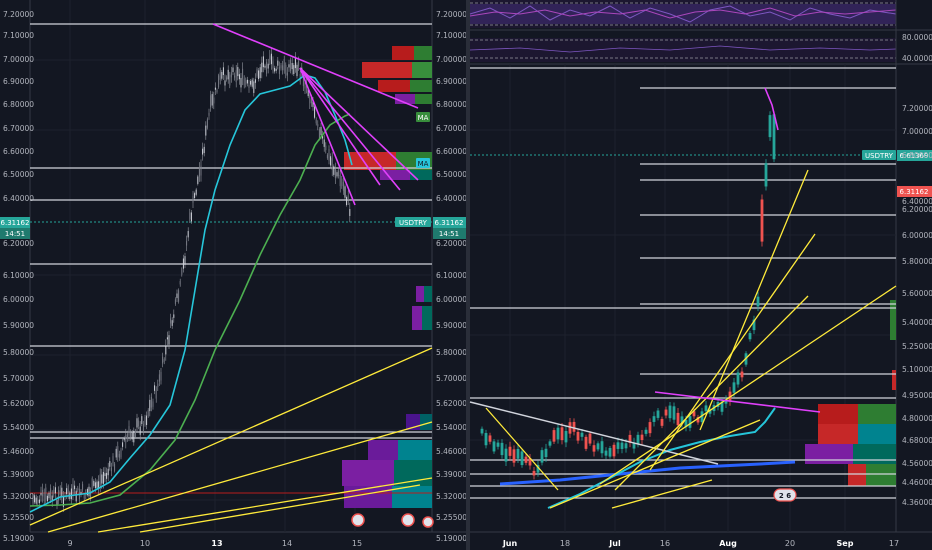 The height and width of the screenshot is (550, 932). What do you see at coordinates (451, 275) in the screenshot?
I see `price-label: 6.10000` at bounding box center [451, 275].